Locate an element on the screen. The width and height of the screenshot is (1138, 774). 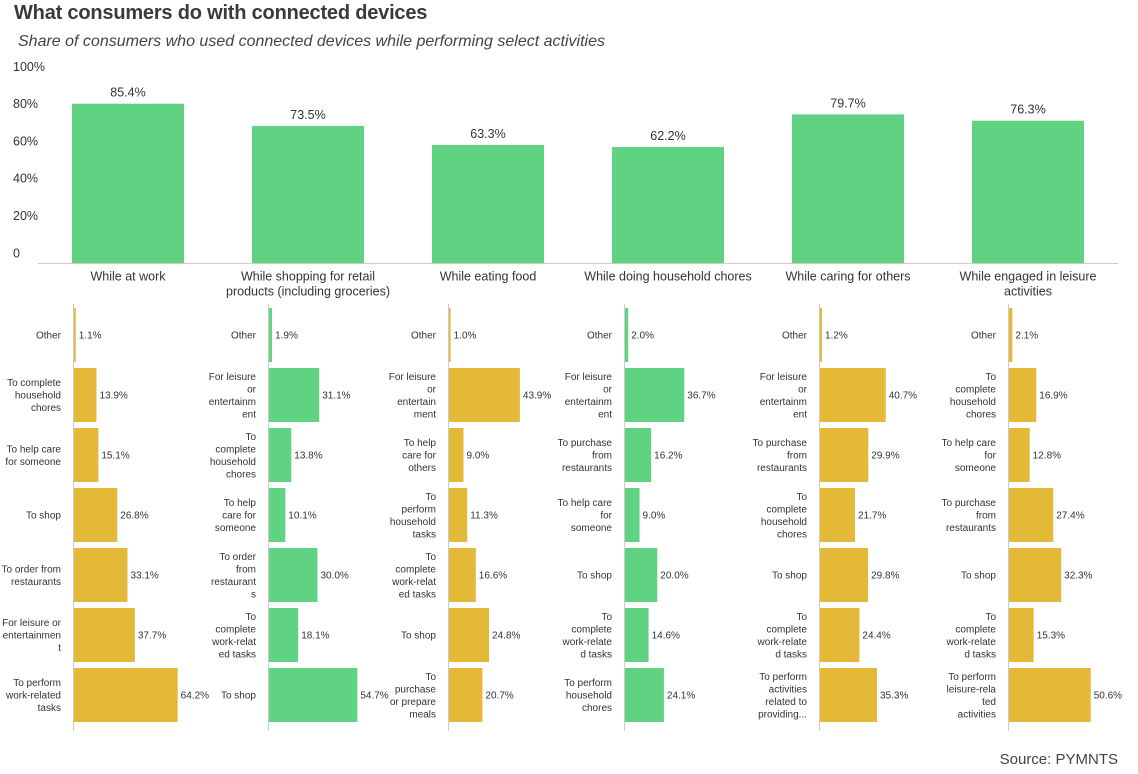
panel-4-category-label: To purchase from restaurants is located at coordinates (585, 456).